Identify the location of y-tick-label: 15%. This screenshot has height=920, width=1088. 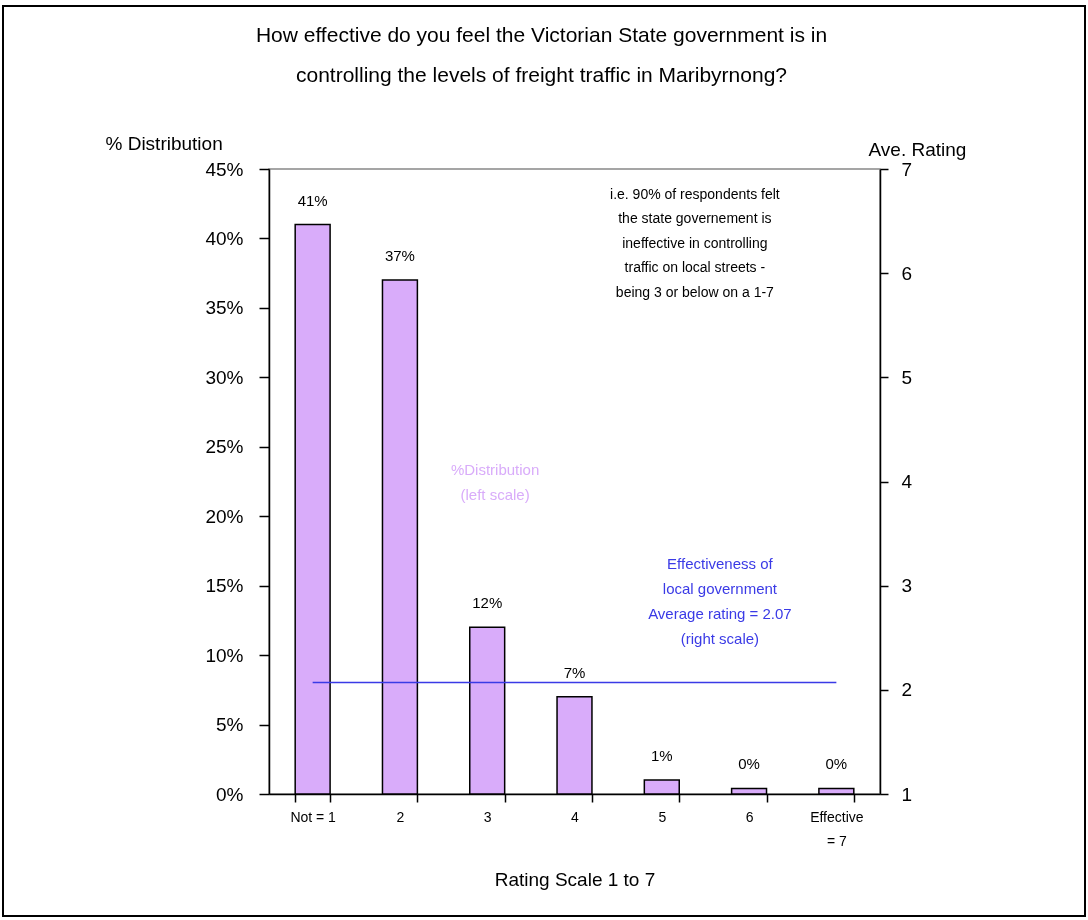
(224, 586).